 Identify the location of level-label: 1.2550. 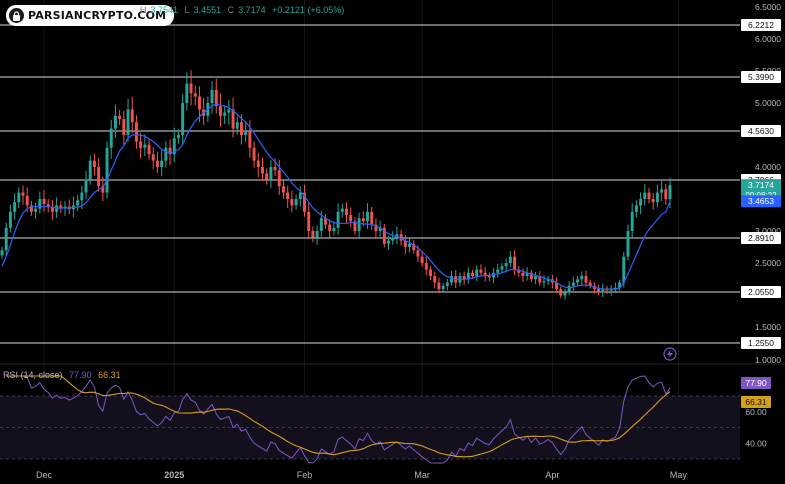
(761, 343).